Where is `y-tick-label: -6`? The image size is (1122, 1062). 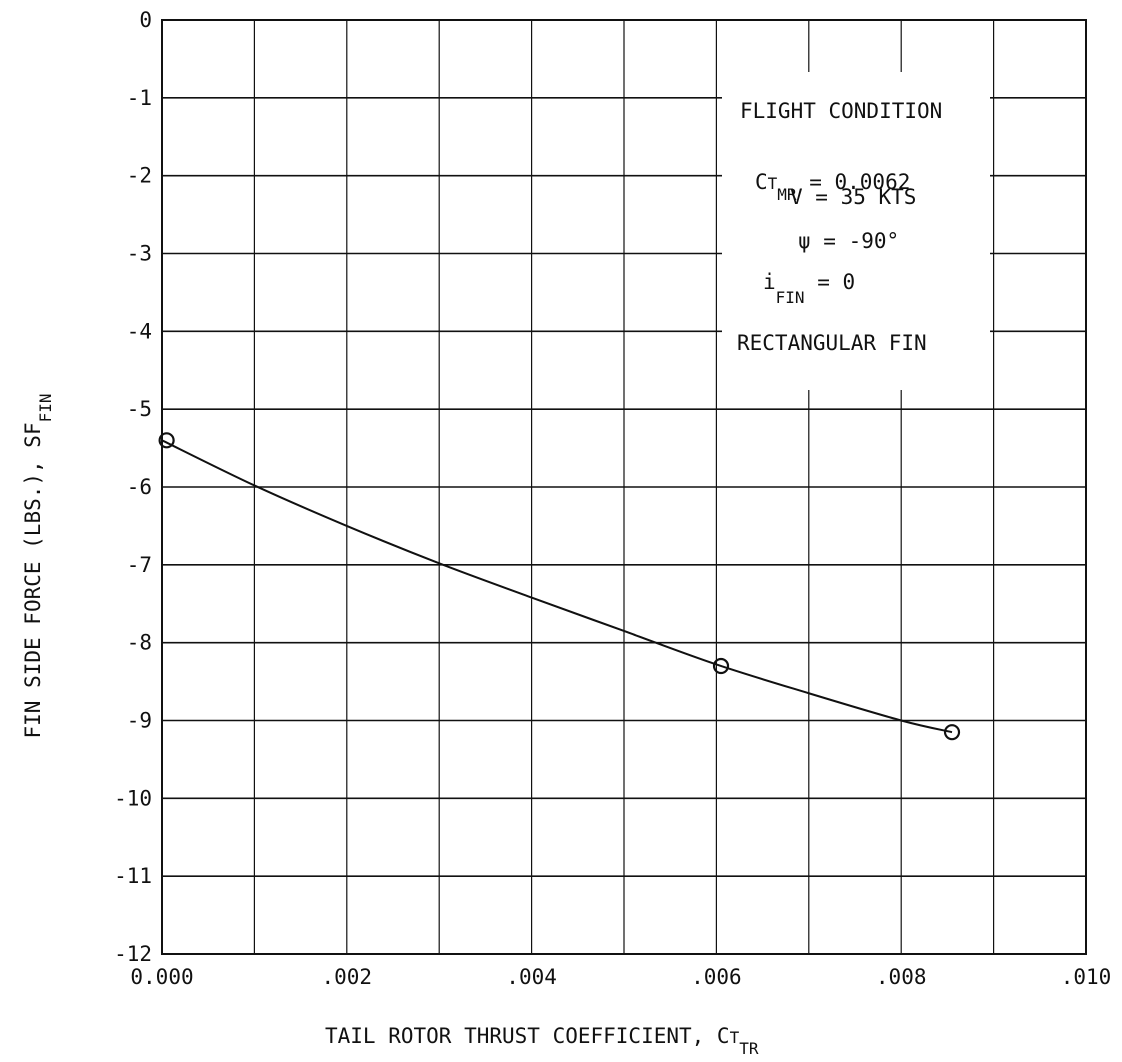 y-tick-label: -6 is located at coordinates (139, 487).